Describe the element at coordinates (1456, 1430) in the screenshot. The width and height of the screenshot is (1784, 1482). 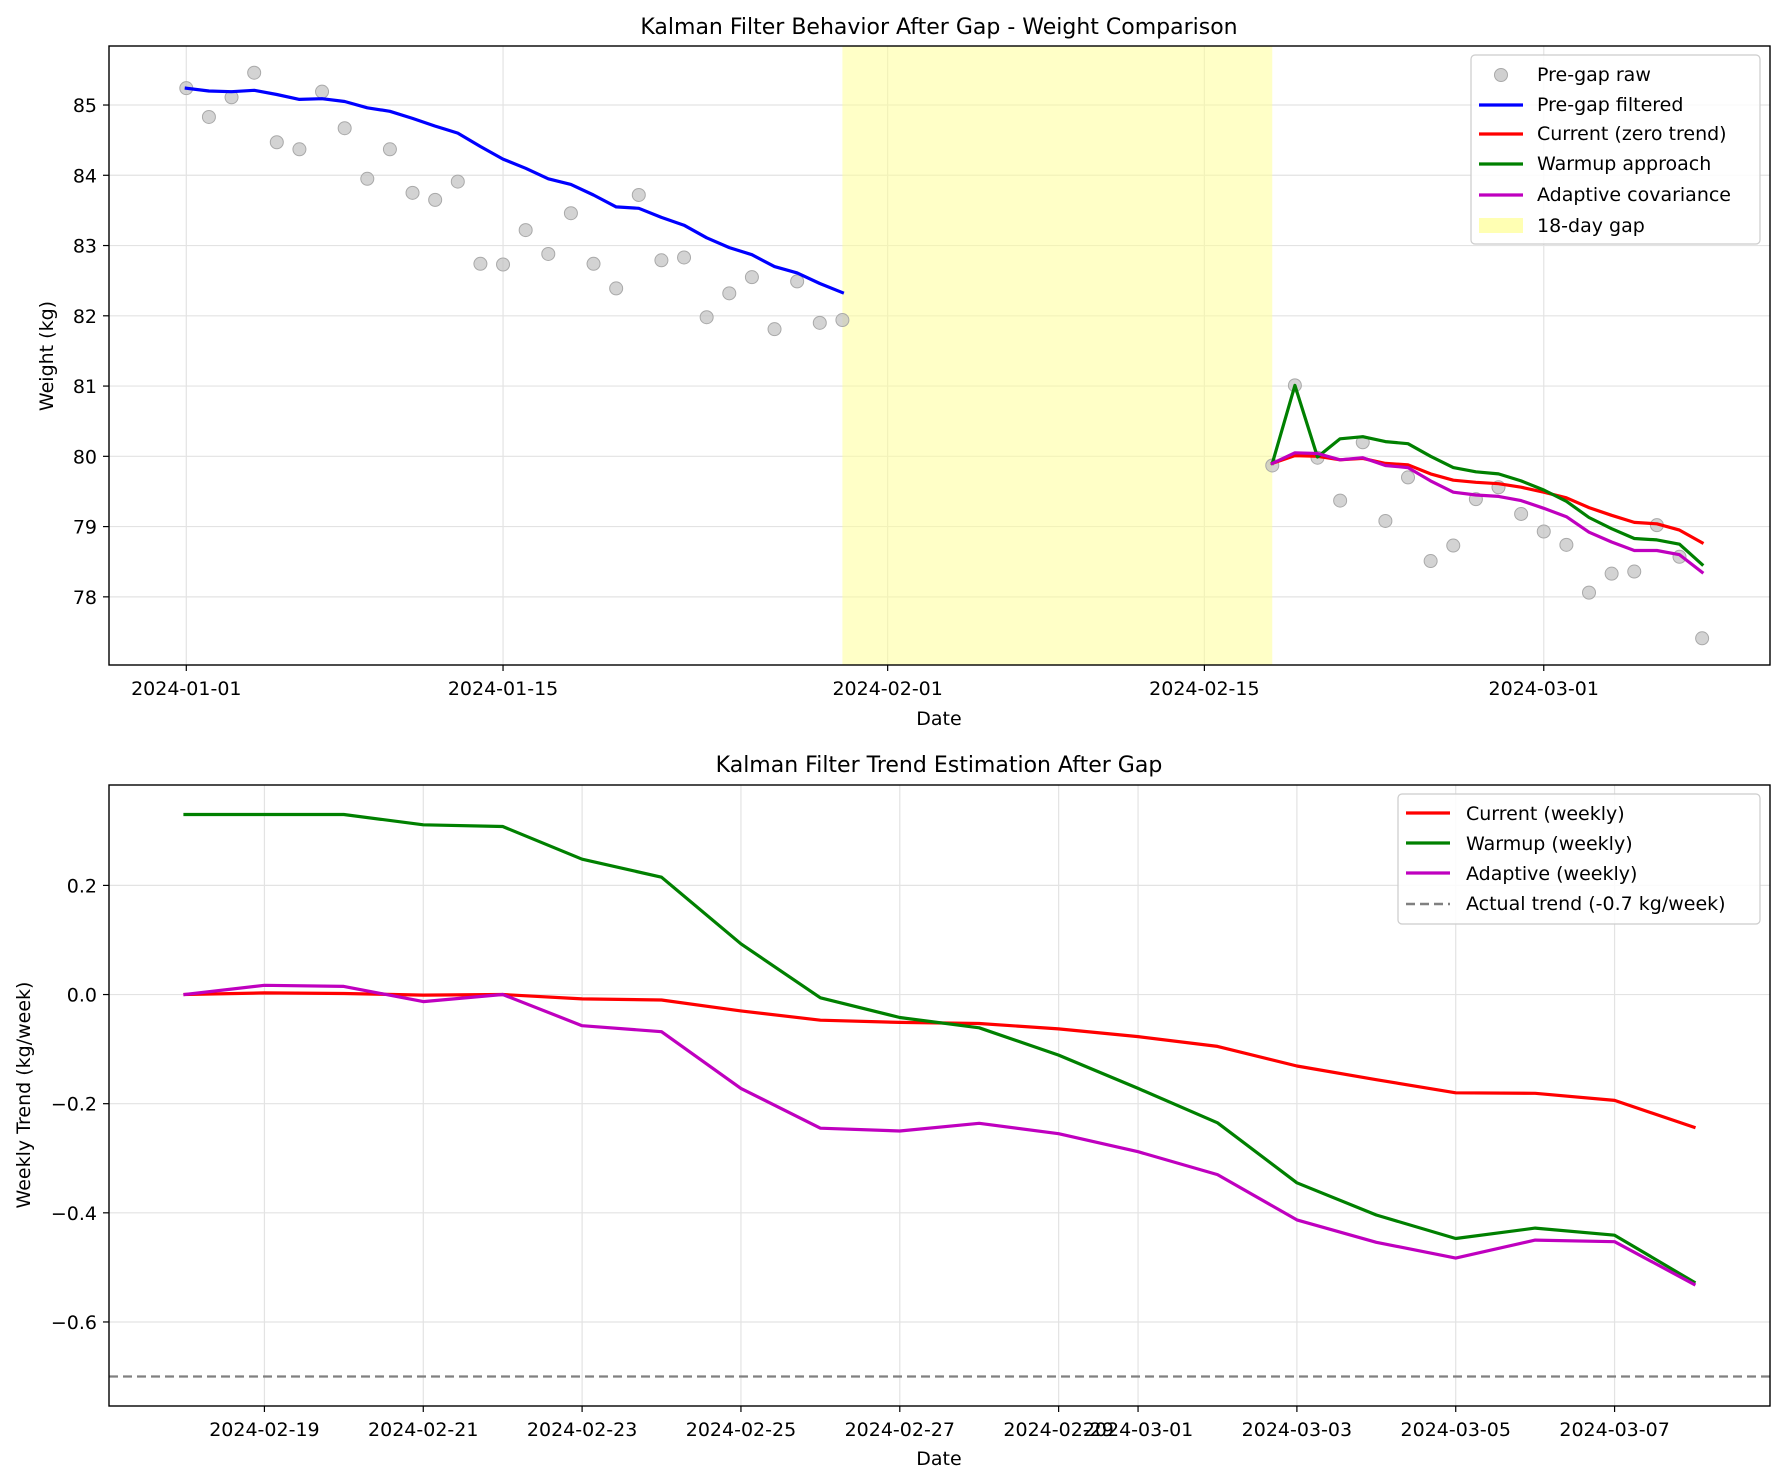
I see `x-tick-label: 2024-03-05` at that location.